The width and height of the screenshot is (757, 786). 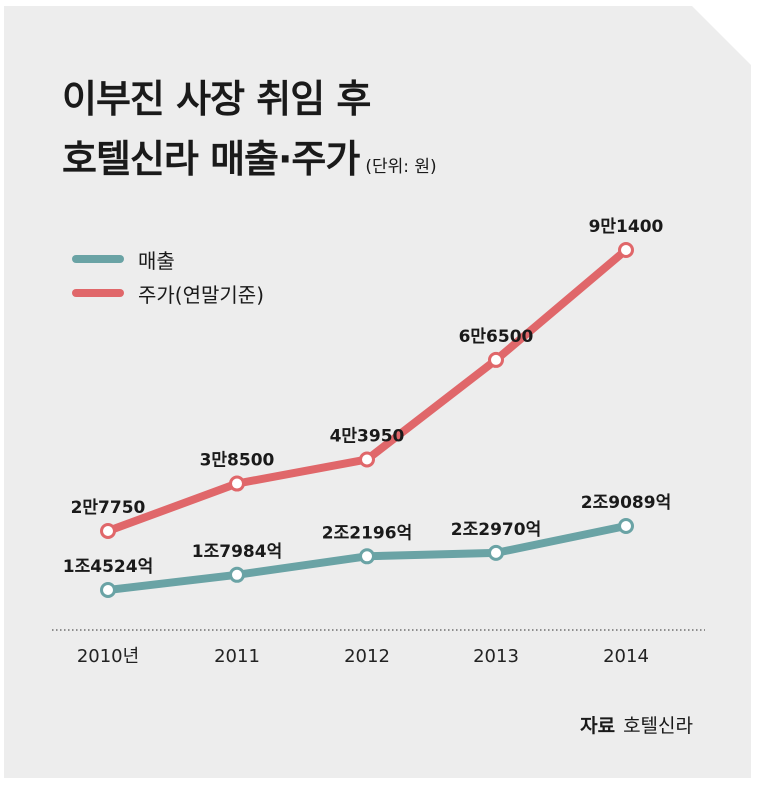 I want to click on legend-item-stock: 주가(연말기준), so click(x=168, y=293).